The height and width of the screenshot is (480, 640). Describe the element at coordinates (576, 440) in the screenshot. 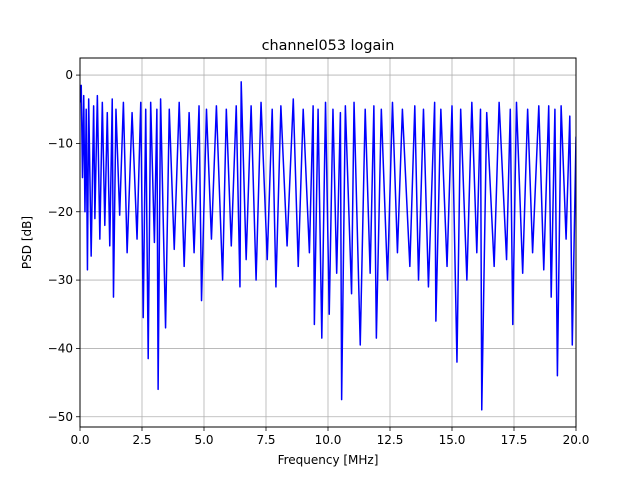

I see `x-tick-label: 20.0` at that location.